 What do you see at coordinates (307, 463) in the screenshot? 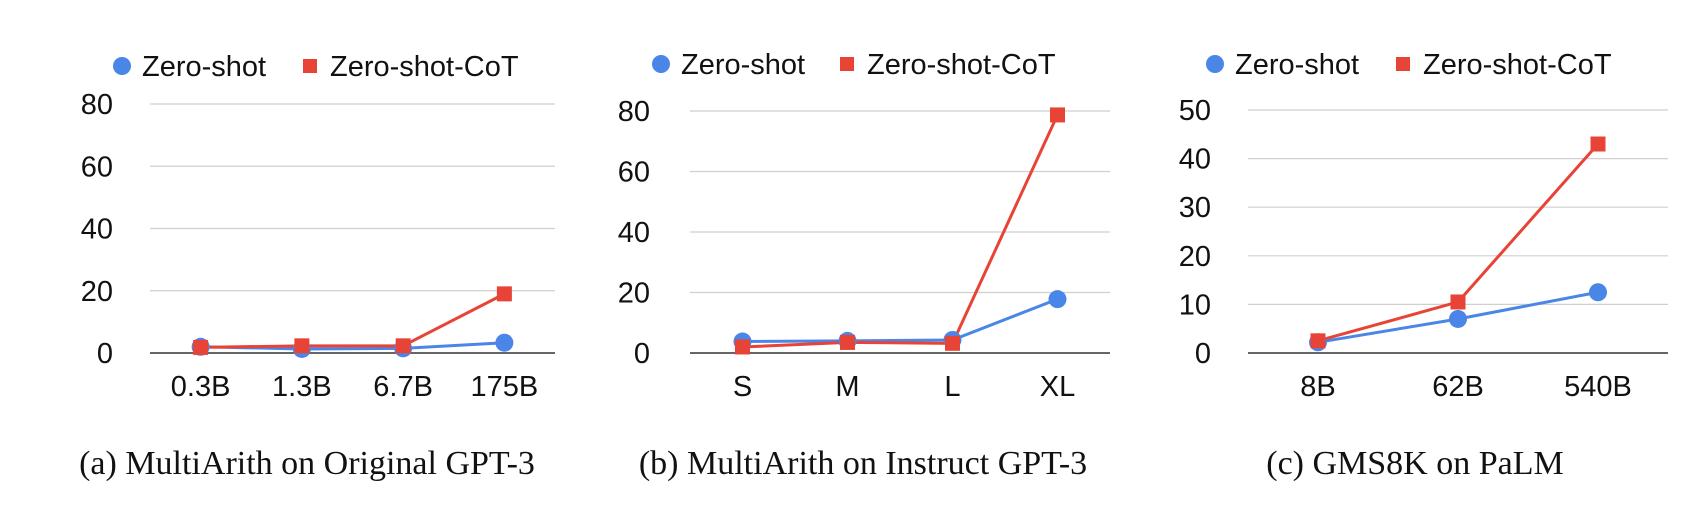
I see `chart-caption: (a) MultiArith on Original GPT-3` at bounding box center [307, 463].